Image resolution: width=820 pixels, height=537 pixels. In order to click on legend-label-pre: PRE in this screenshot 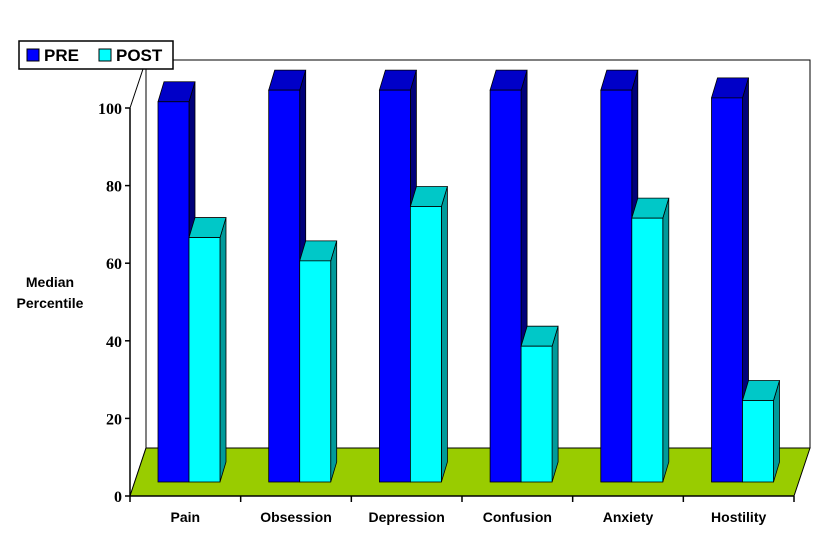, I will do `click(61, 55)`.